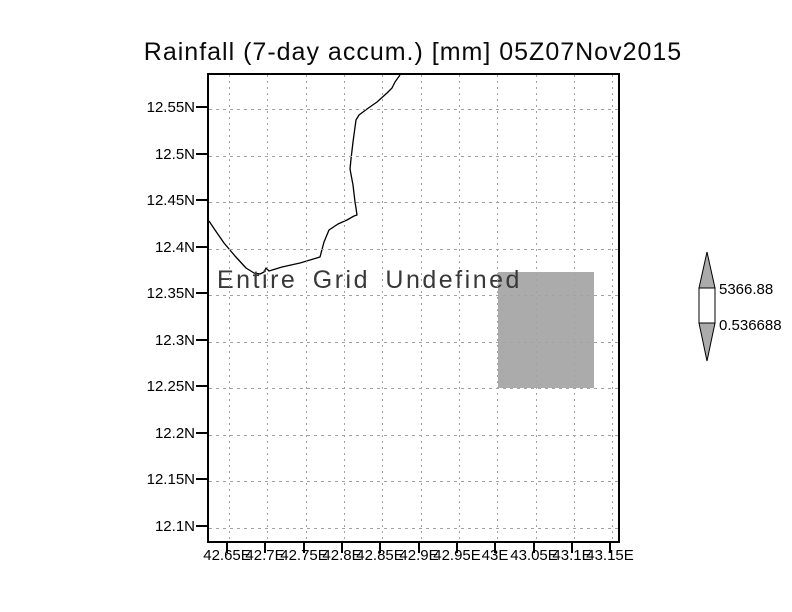 This screenshot has height=612, width=792. What do you see at coordinates (170, 386) in the screenshot?
I see `y-tick-label: 12.25N` at bounding box center [170, 386].